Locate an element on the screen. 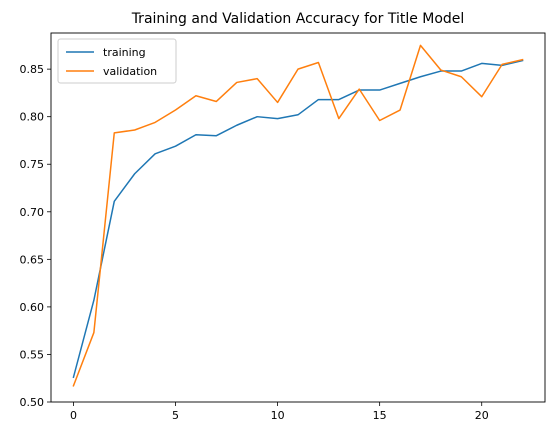 The width and height of the screenshot is (556, 439). x-tick-label: 20 is located at coordinates (482, 415).